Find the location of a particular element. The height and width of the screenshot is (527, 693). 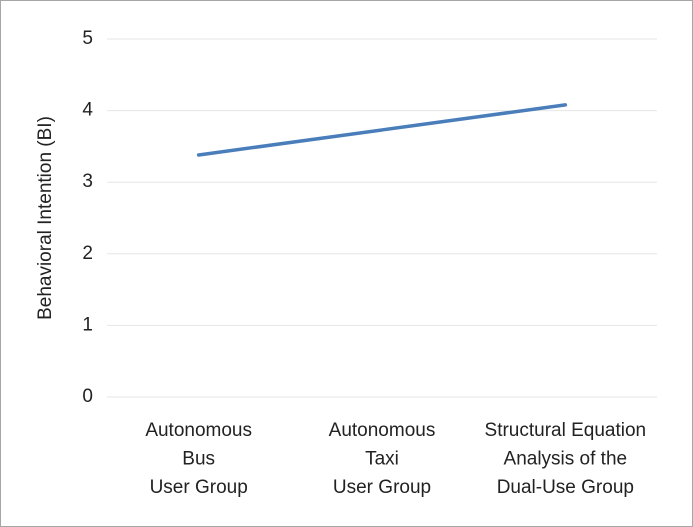

x-tick-label: Bus is located at coordinates (198, 459).